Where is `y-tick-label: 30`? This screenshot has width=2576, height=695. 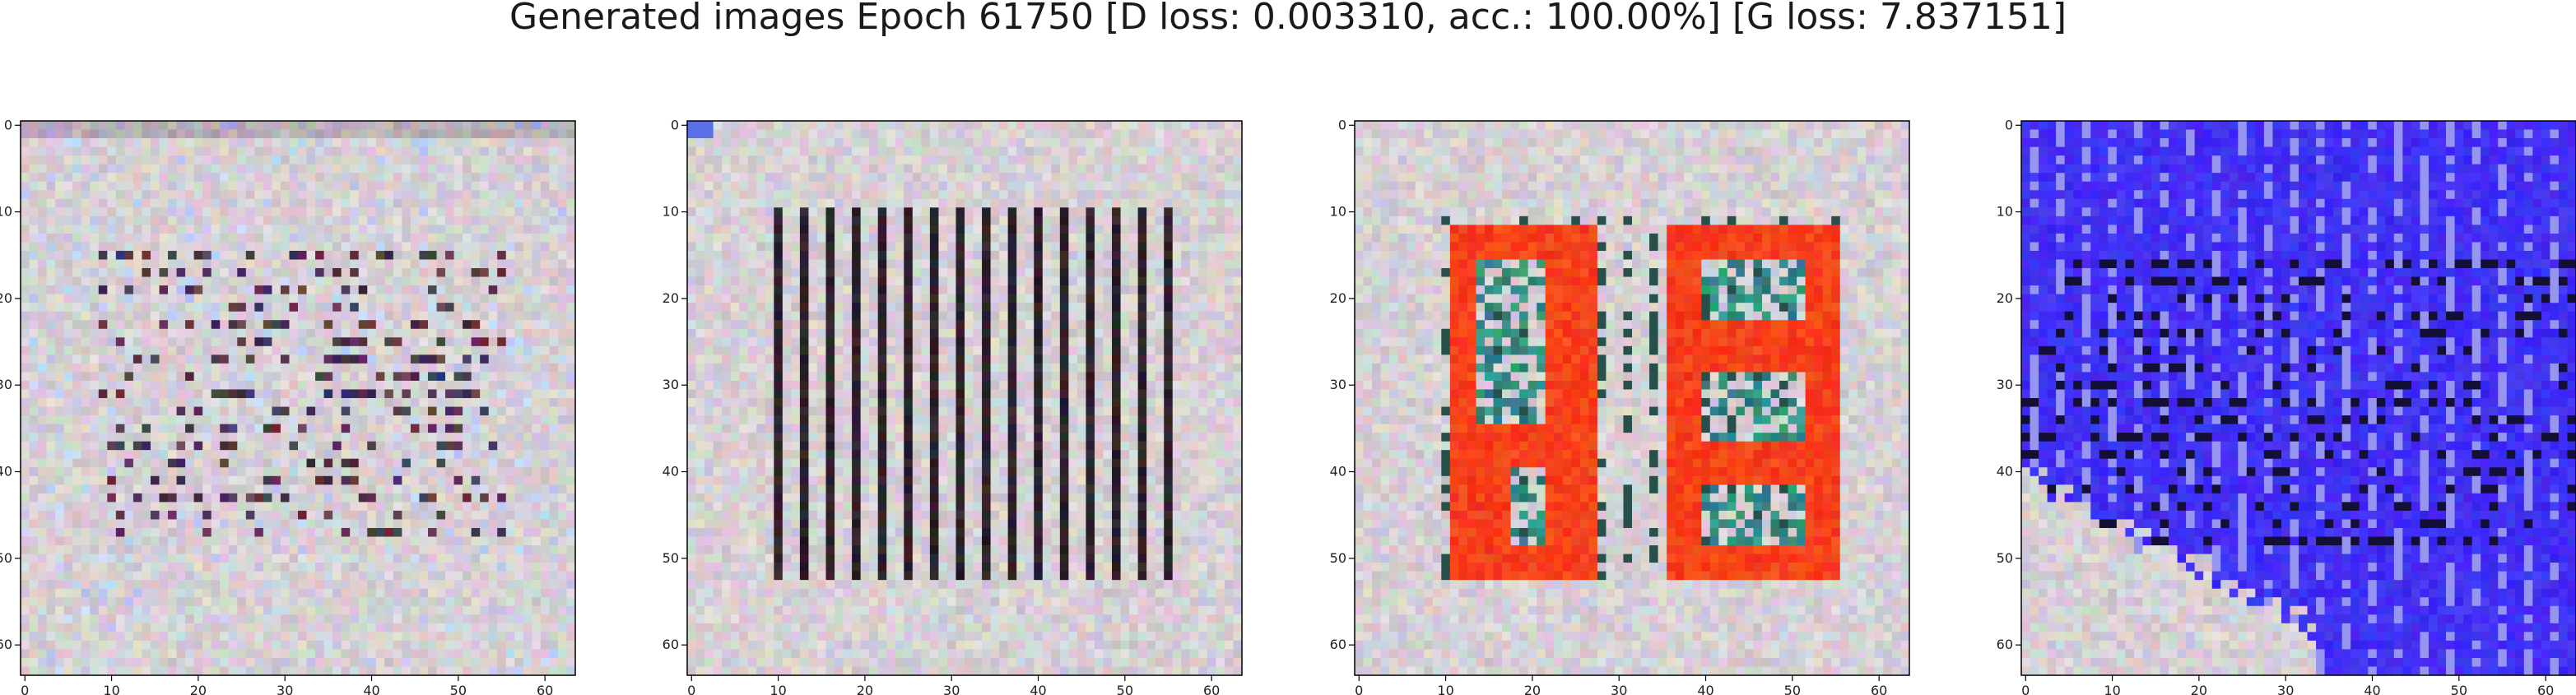
y-tick-label: 30 is located at coordinates (6, 384).